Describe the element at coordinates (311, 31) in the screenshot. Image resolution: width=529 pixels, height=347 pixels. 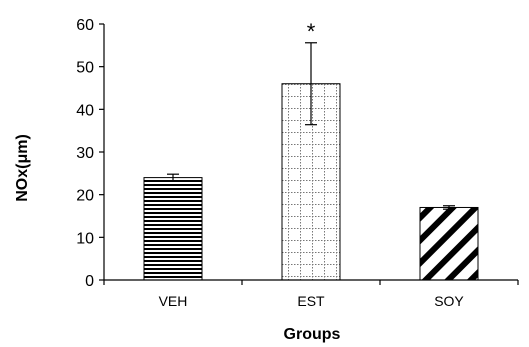
I see `significance-marker-est: *` at that location.